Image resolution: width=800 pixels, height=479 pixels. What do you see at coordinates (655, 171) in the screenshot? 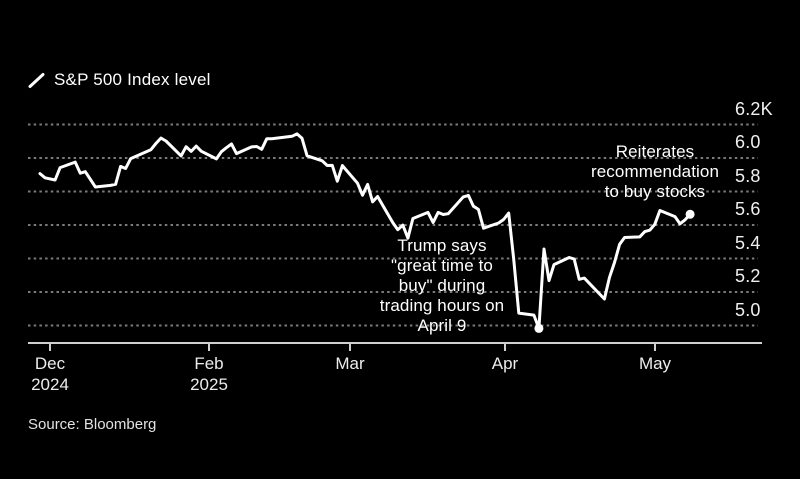
I see `annotation-reiterates: Reiterates recommendation to buy stocks` at bounding box center [655, 171].